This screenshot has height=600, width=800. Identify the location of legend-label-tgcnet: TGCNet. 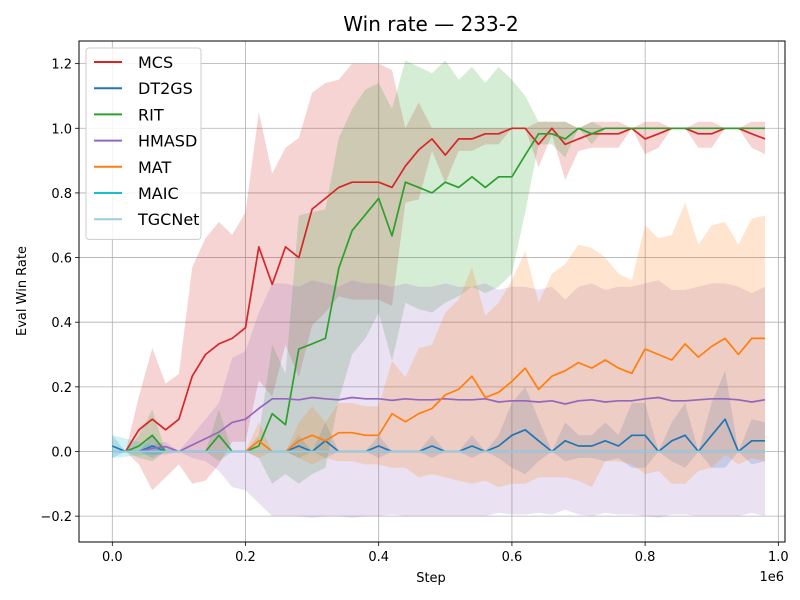
(168, 219).